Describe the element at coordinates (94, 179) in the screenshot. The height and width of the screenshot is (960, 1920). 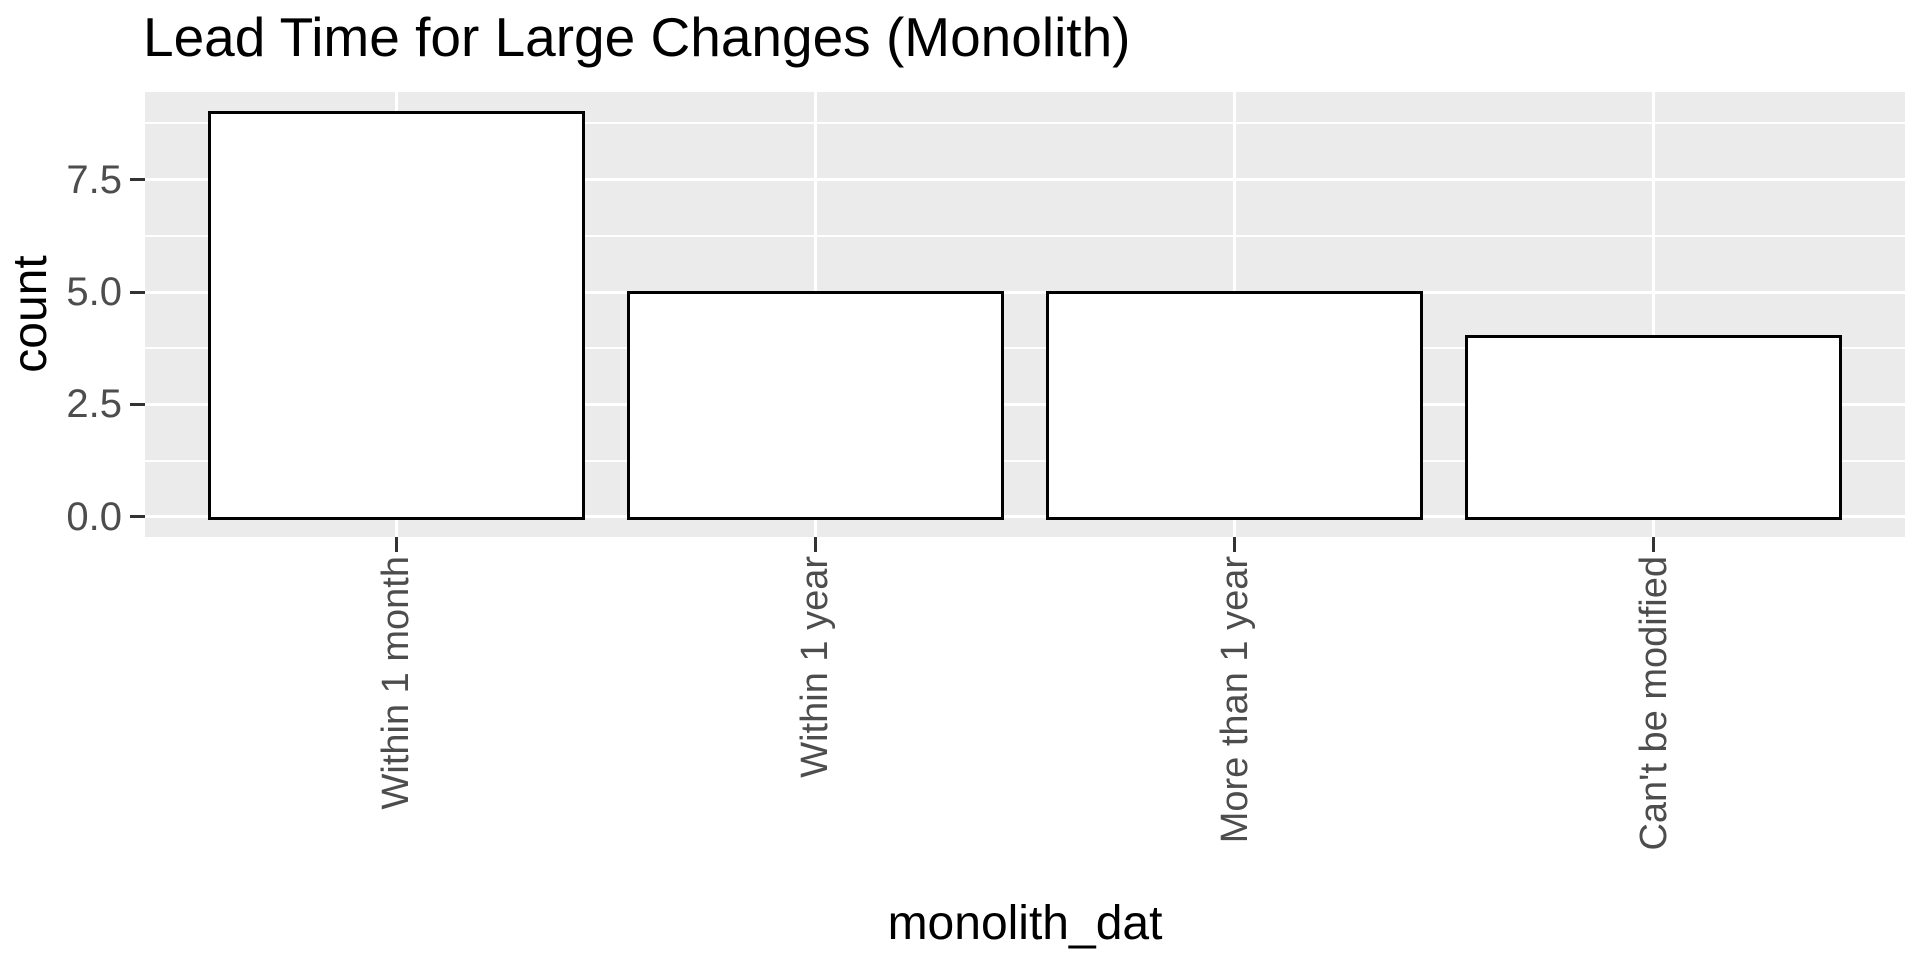
I see `y-tick-label: 7.5` at that location.